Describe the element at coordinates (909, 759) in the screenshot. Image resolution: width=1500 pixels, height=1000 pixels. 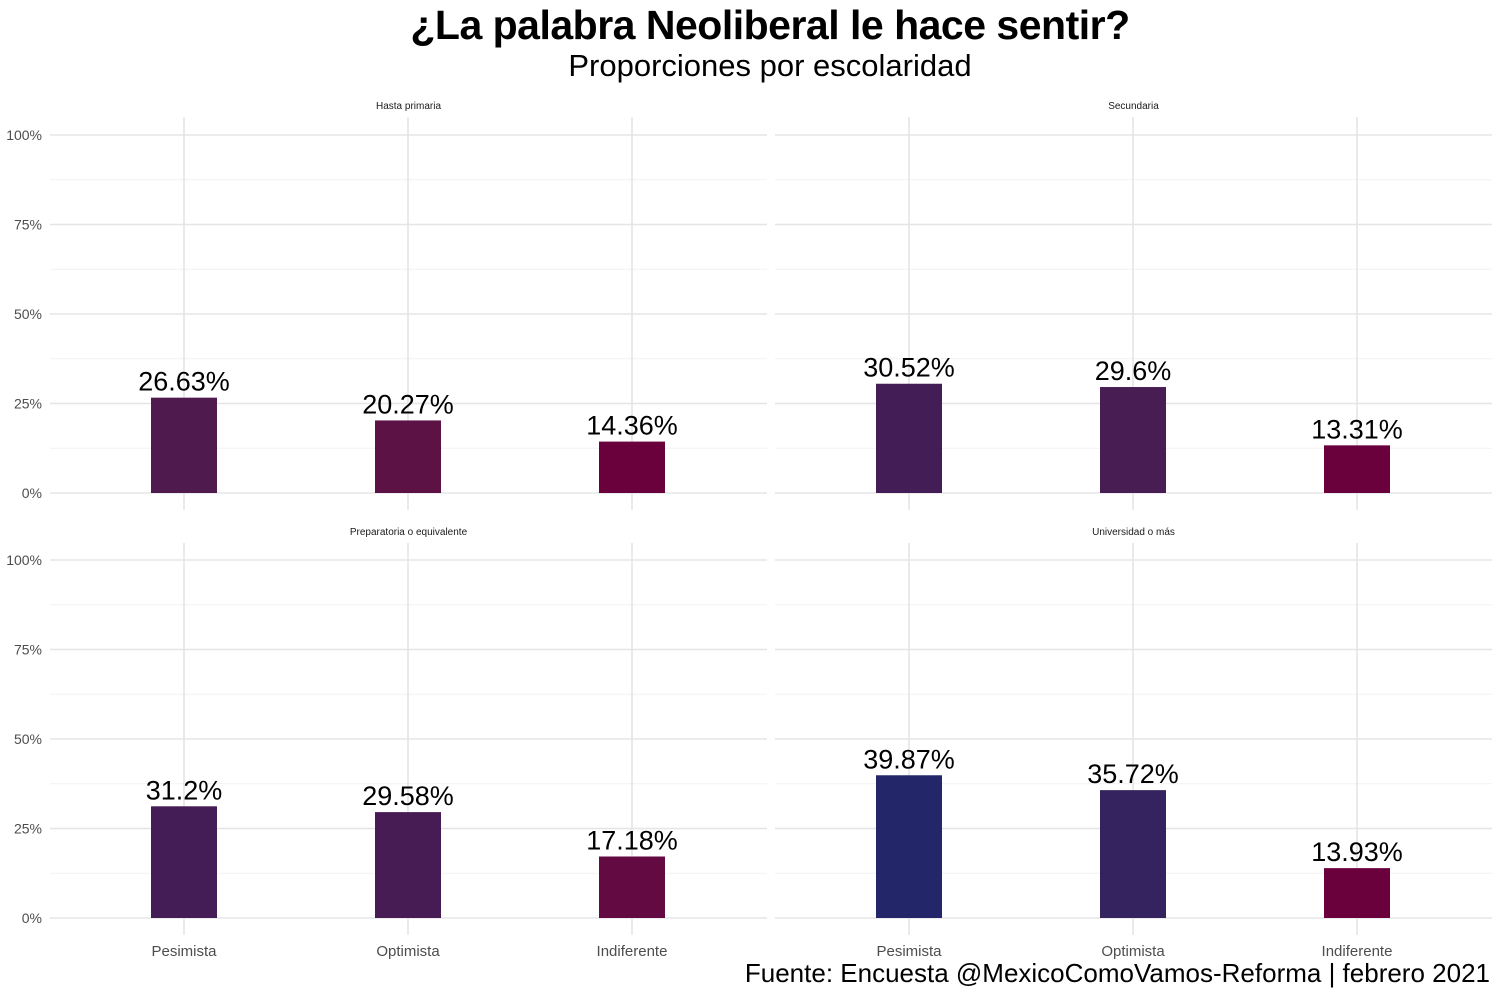
I see `data-label: 39.87%` at that location.